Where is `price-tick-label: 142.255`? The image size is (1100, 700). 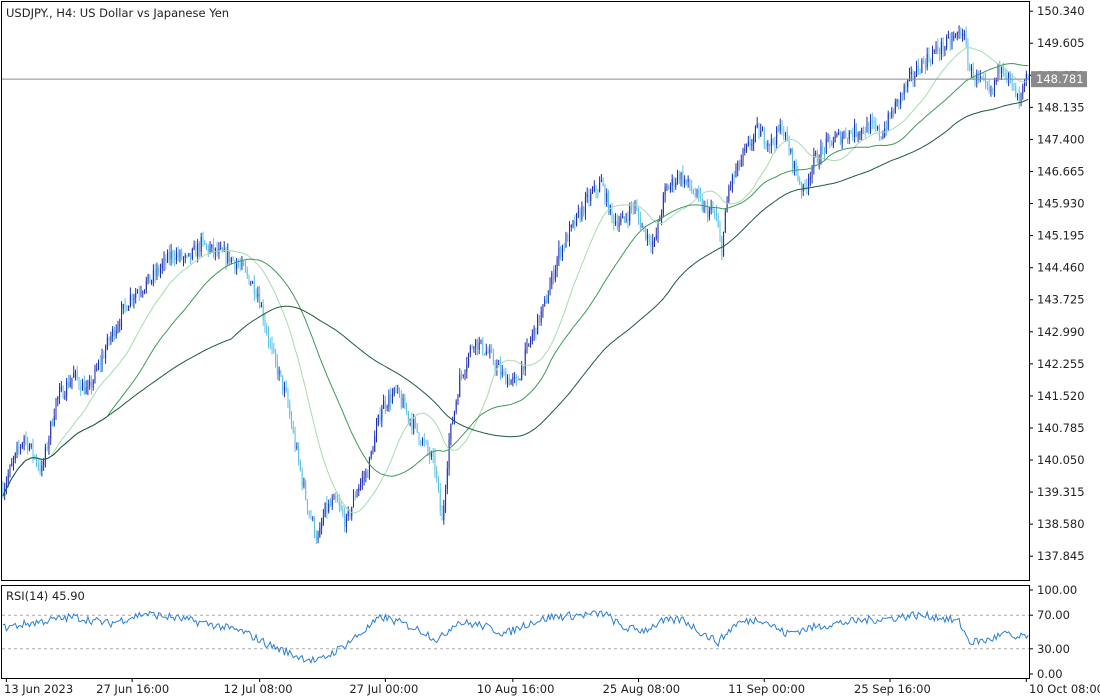 price-tick-label: 142.255 is located at coordinates (1061, 364).